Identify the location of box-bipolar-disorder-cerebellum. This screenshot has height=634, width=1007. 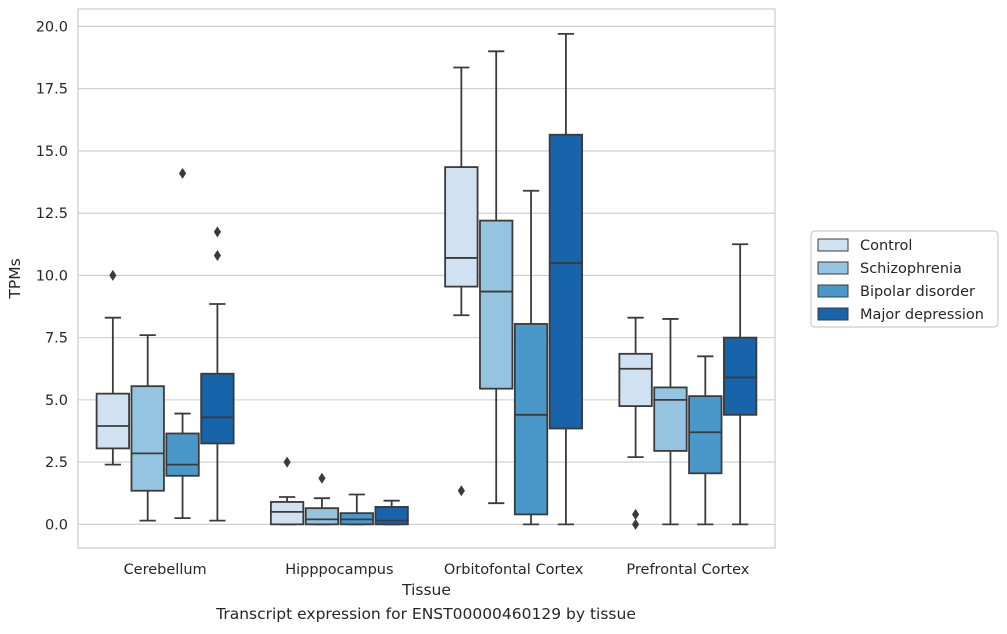
(182, 343).